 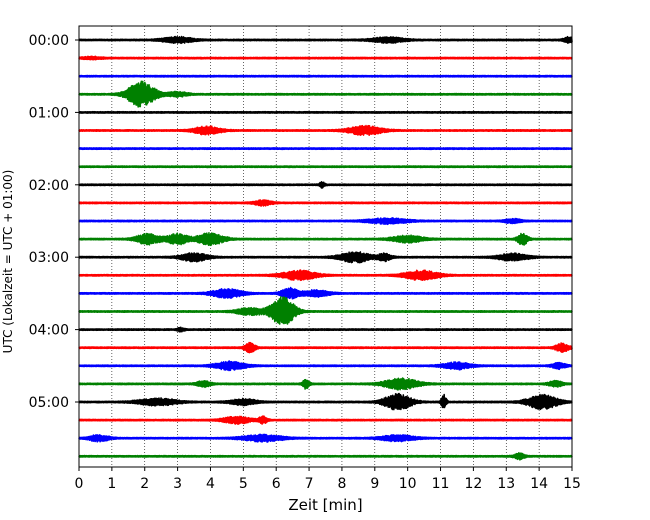 What do you see at coordinates (473, 484) in the screenshot?
I see `x-tick-label: 12` at bounding box center [473, 484].